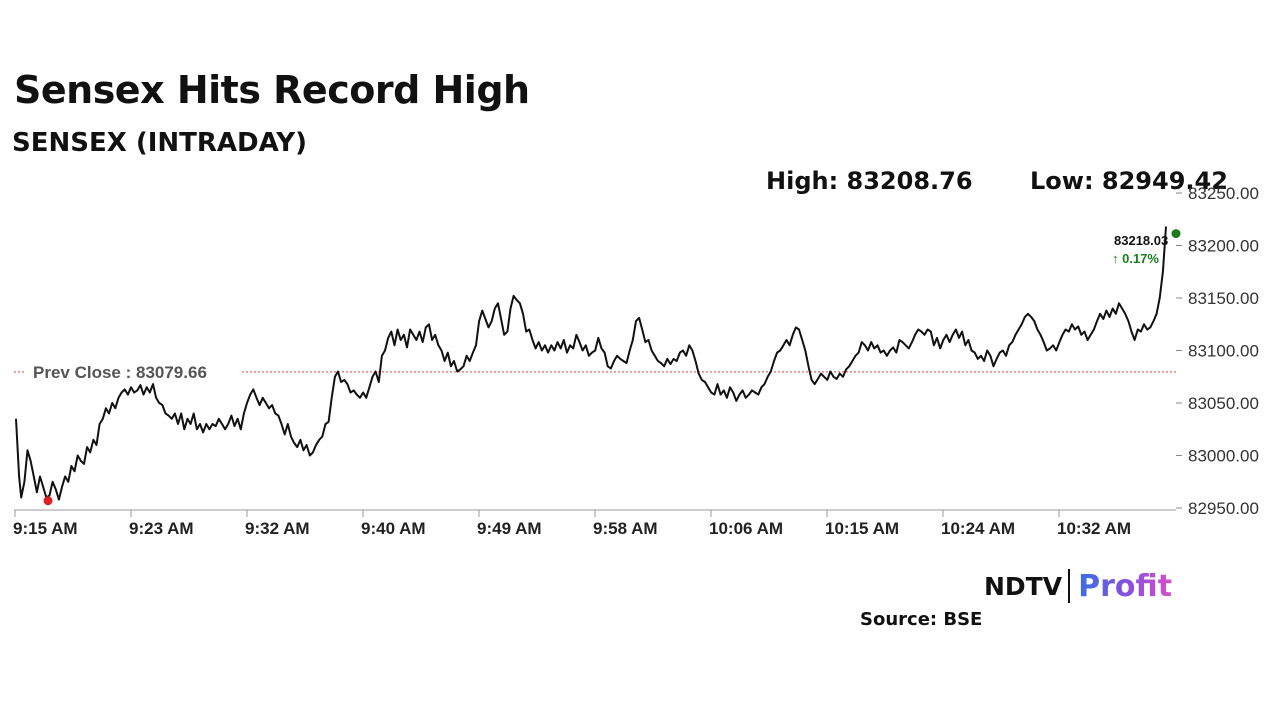 Image resolution: width=1280 pixels, height=719 pixels. I want to click on x-tick-label: 10:15 AM, so click(862, 528).